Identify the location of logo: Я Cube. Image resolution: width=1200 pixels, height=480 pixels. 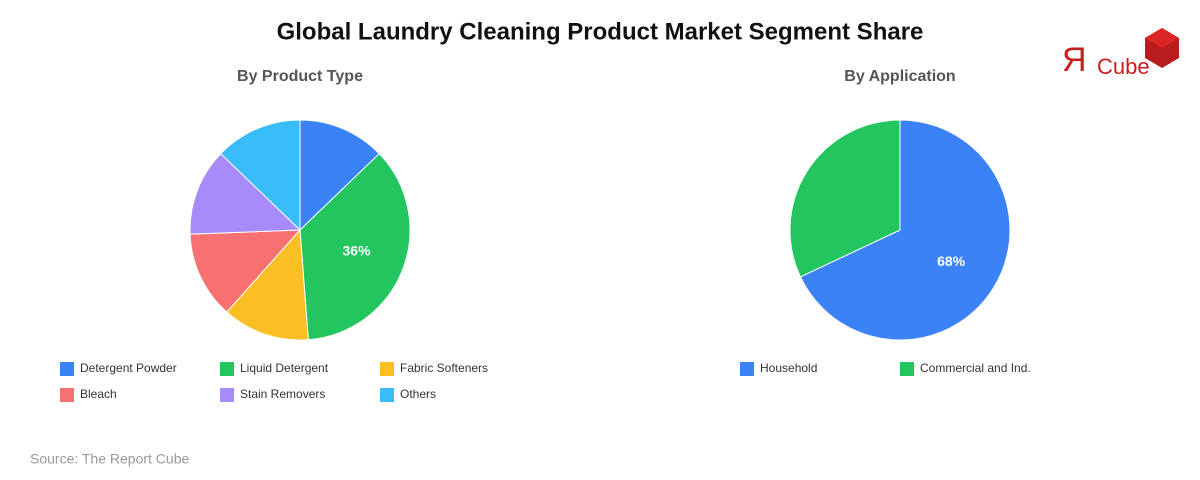
(1120, 53).